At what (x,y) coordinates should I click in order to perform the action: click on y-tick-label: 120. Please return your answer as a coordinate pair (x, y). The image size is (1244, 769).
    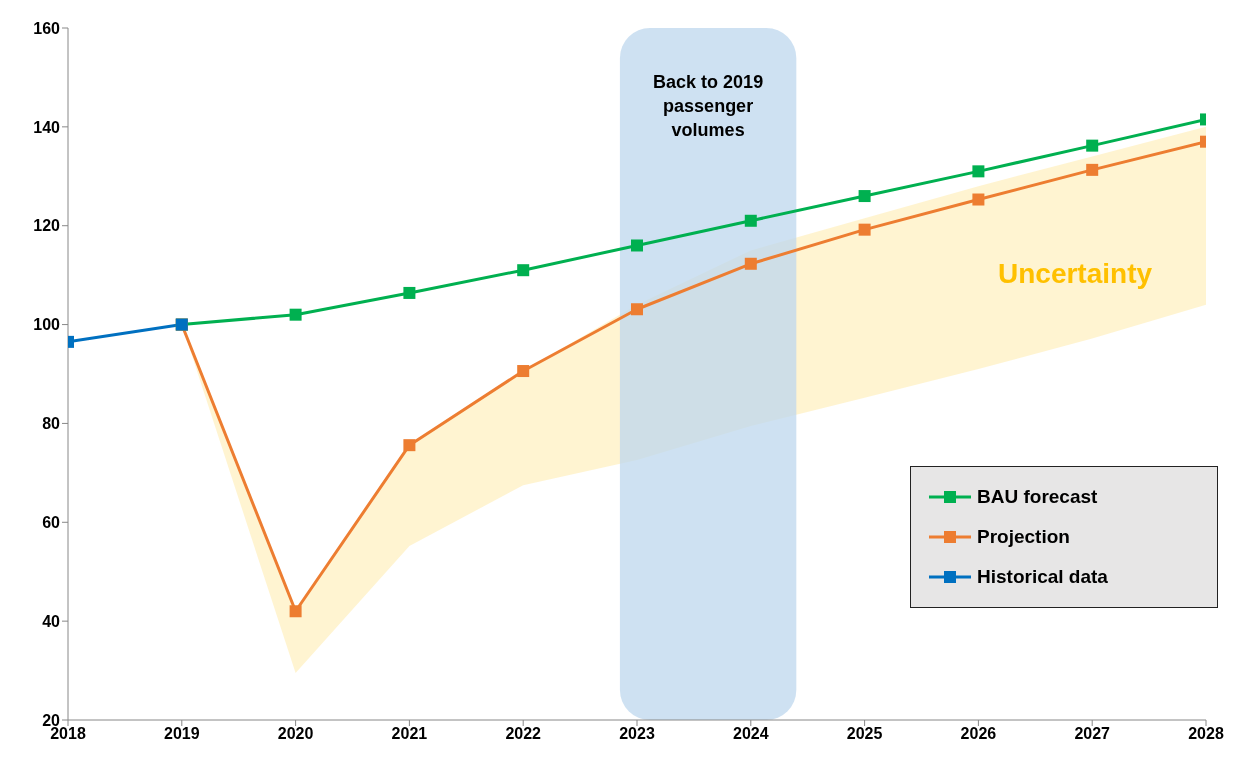
    Looking at the image, I should click on (47, 226).